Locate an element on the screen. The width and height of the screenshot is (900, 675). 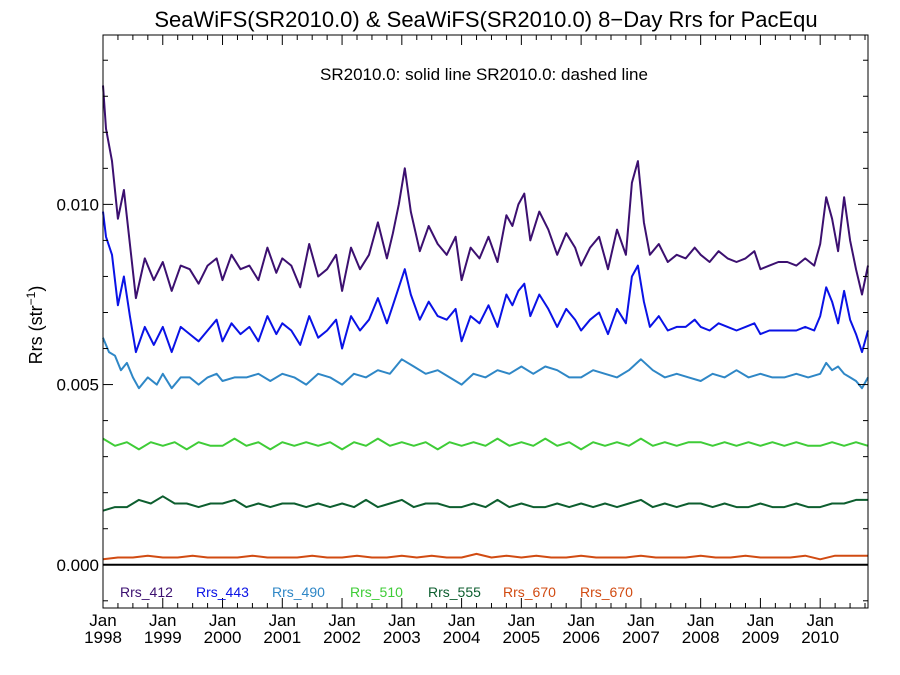
x-tick-label-year: 2002 is located at coordinates (342, 637).